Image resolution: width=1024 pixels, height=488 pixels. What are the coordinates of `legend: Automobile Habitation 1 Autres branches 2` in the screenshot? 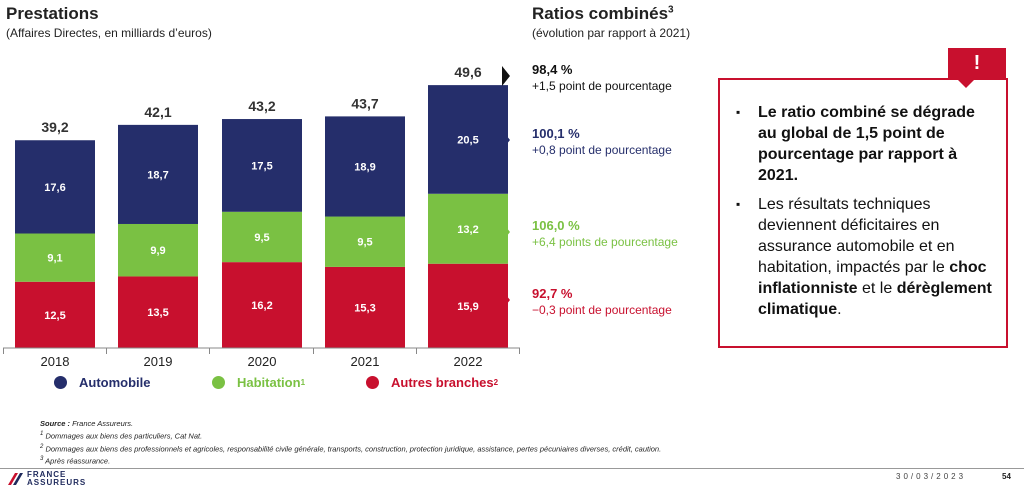 It's located at (276, 382).